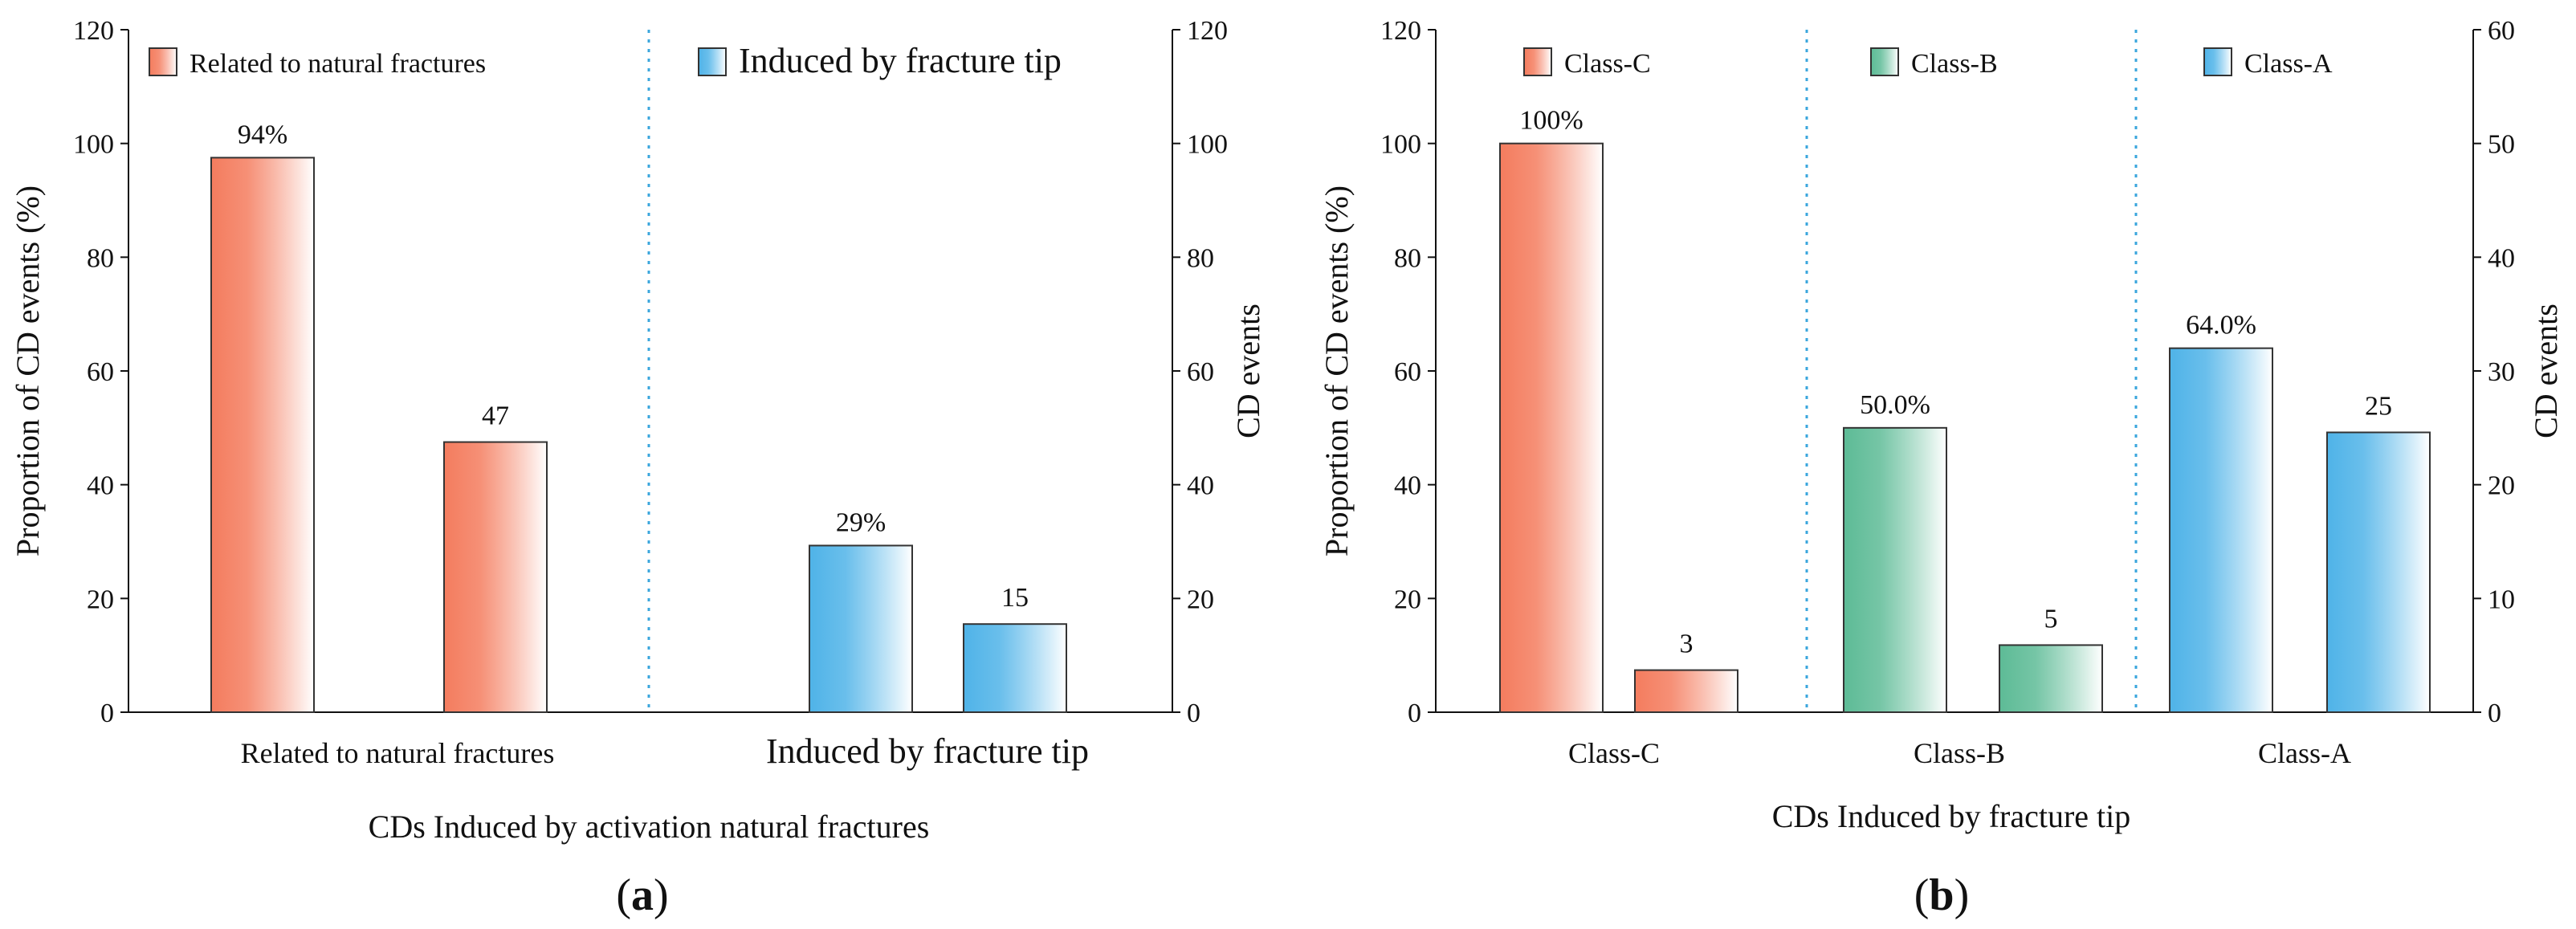 Image resolution: width=2576 pixels, height=929 pixels. I want to click on data-label-proportion: 29%, so click(861, 522).